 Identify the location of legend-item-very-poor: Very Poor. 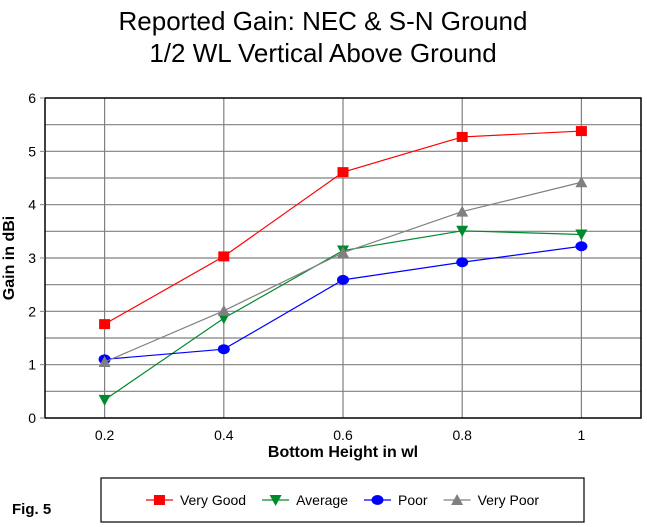
(491, 500).